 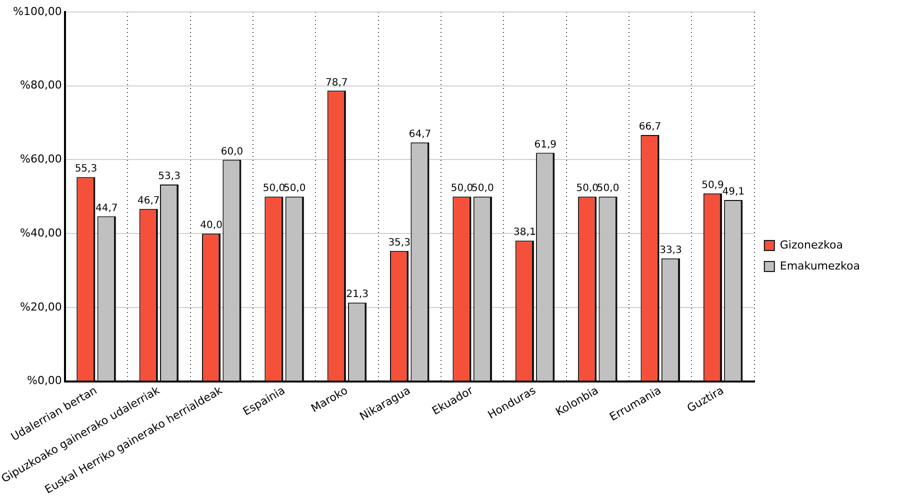 What do you see at coordinates (545, 144) in the screenshot?
I see `data-label: 61,9` at bounding box center [545, 144].